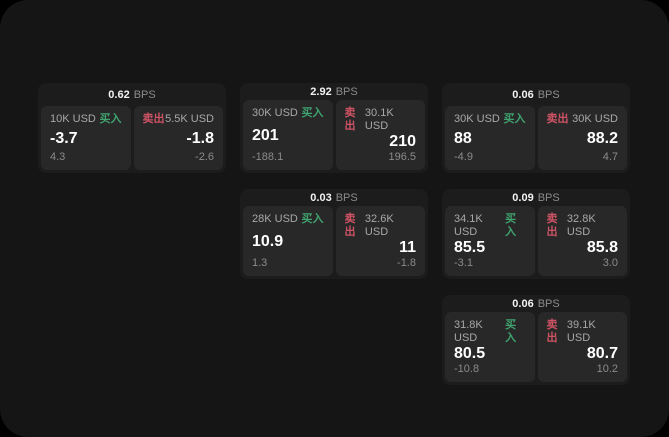 This screenshot has width=669, height=437. Describe the element at coordinates (582, 138) in the screenshot. I see `sell-panel: 卖出 30K USD 88.2 4.7` at that location.